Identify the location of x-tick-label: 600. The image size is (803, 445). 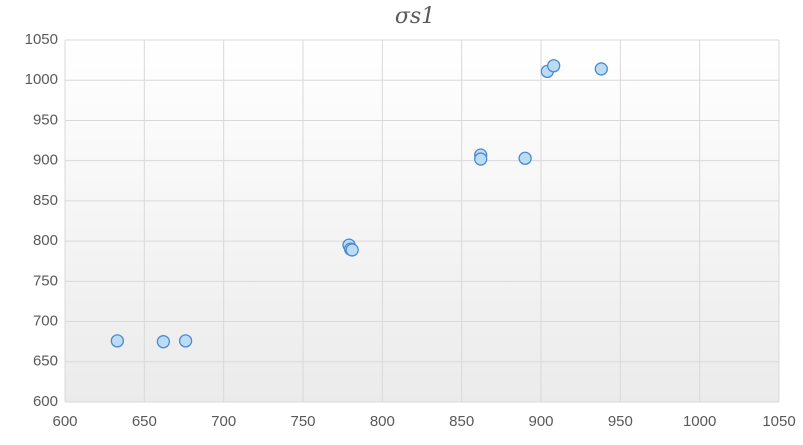
(64, 421).